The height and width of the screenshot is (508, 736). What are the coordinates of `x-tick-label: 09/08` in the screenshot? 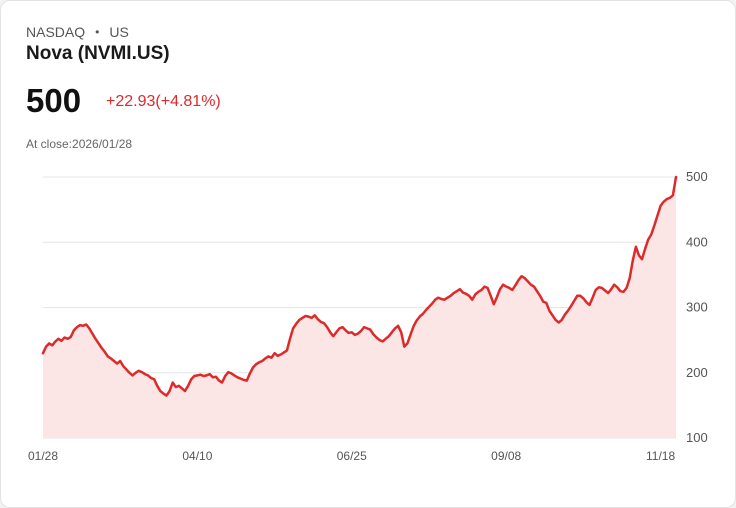 It's located at (506, 456).